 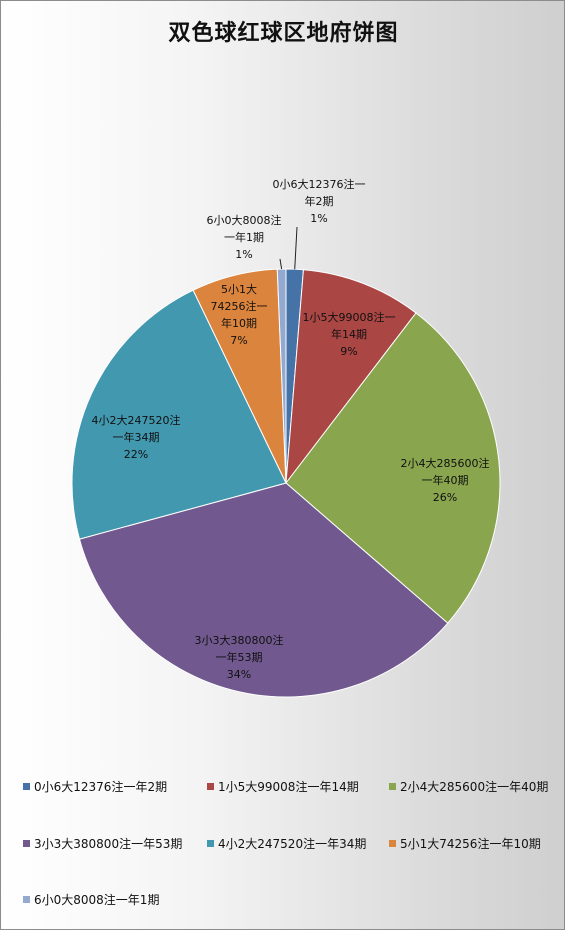 What do you see at coordinates (136, 454) in the screenshot?
I see `data-label-line: 22%` at bounding box center [136, 454].